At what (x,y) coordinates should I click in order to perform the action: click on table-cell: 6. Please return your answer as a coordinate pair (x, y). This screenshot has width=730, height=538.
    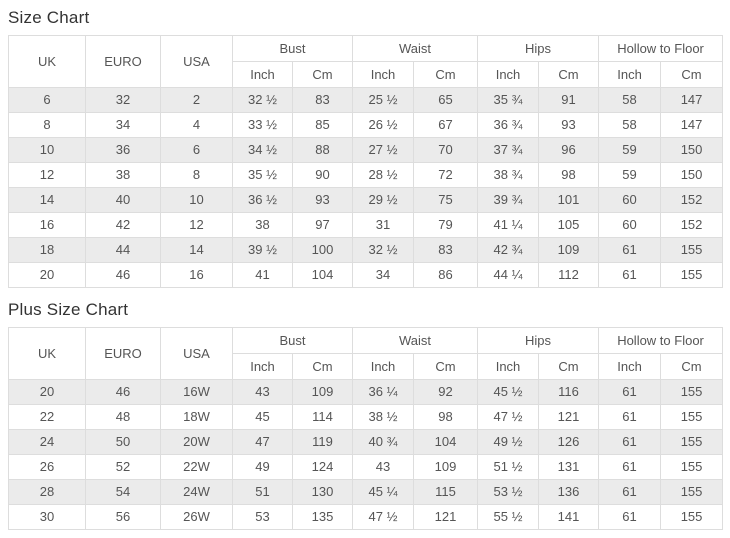
    Looking at the image, I should click on (47, 100).